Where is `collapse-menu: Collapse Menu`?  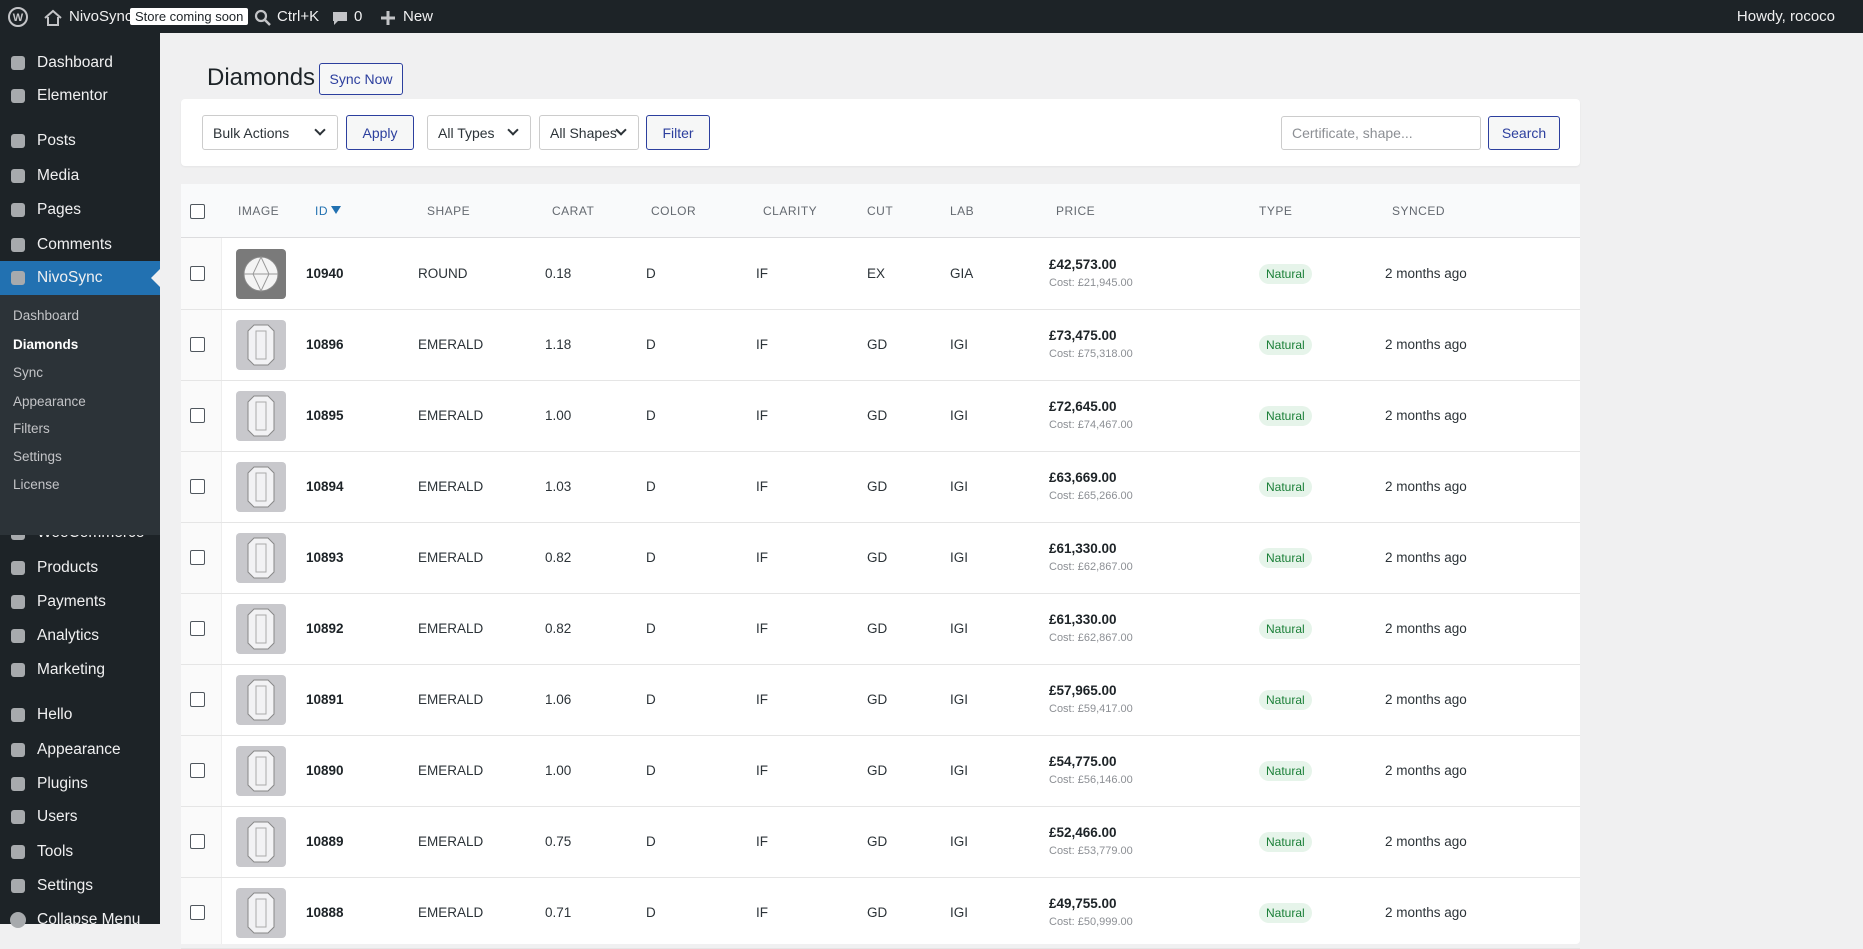 collapse-menu: Collapse Menu is located at coordinates (89, 919).